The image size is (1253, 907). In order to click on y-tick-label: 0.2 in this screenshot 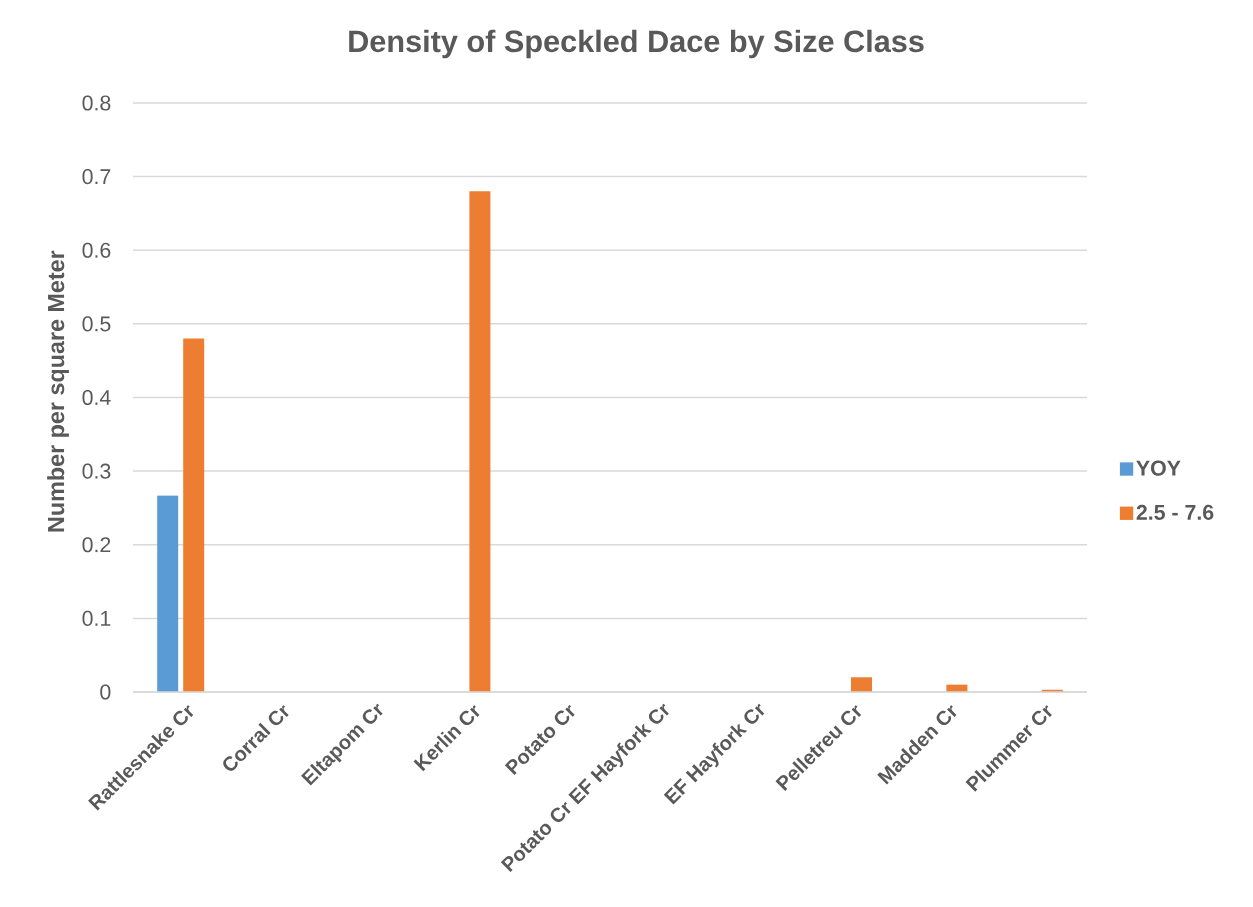, I will do `click(96, 545)`.